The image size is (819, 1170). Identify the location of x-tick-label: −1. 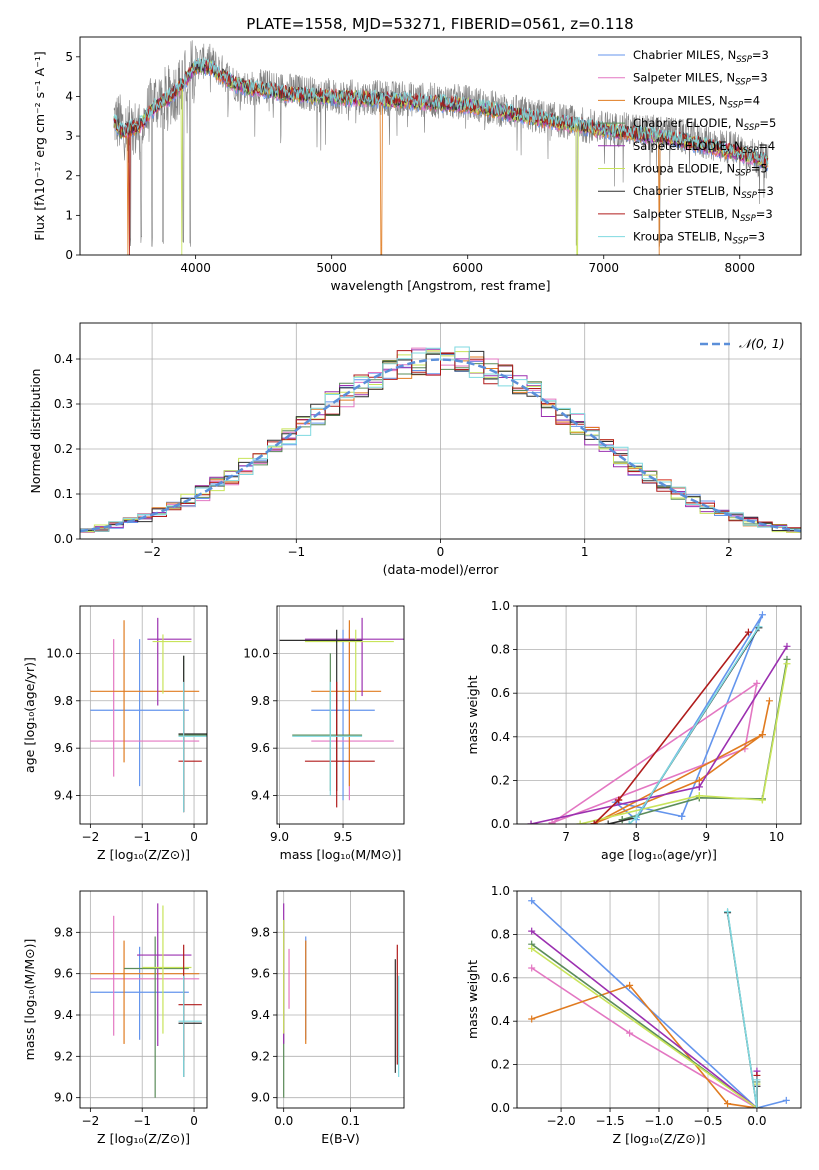
(142, 837).